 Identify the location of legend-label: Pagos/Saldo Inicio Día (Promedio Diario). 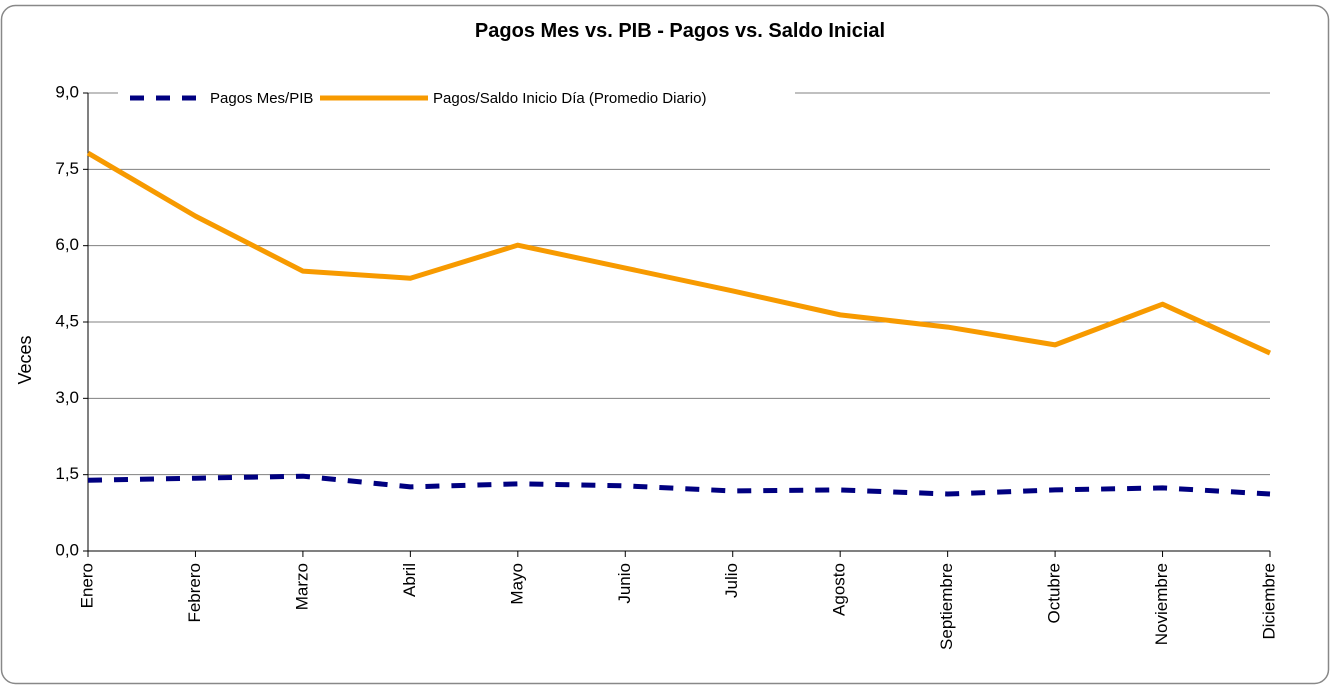
(569, 98).